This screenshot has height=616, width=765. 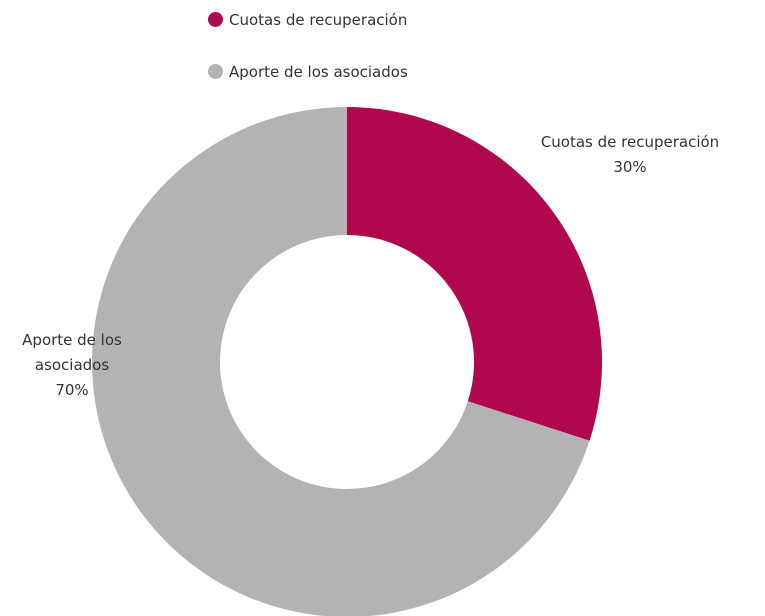 What do you see at coordinates (630, 142) in the screenshot?
I see `data-label-name: Cuotas de recuperación` at bounding box center [630, 142].